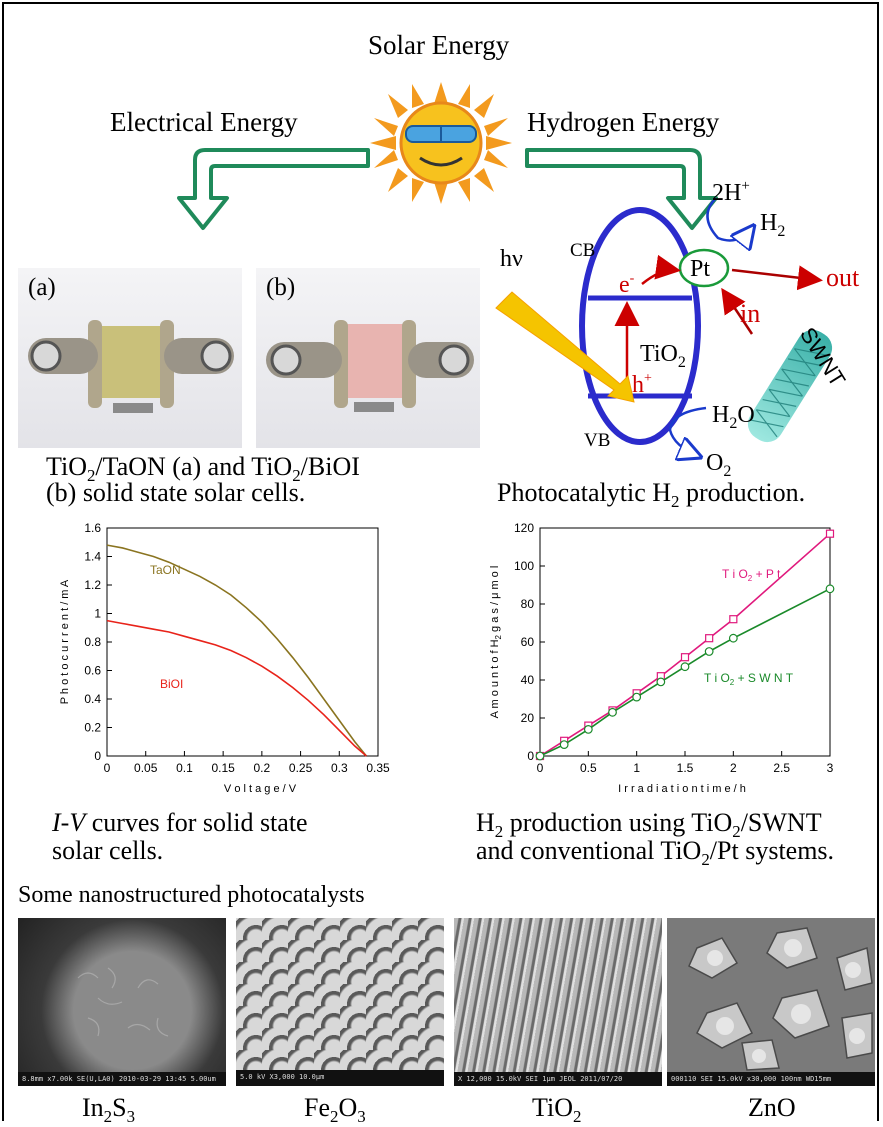  What do you see at coordinates (718, 465) in the screenshot?
I see `label-o2: O2` at bounding box center [718, 465].